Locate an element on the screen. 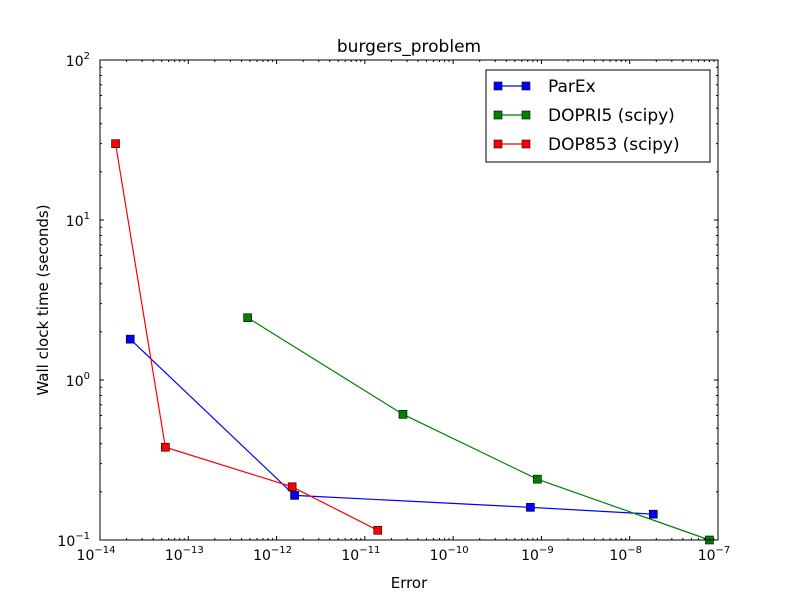 The image size is (800, 604). legend-entry: DOPRI5 (scipy) is located at coordinates (584, 116).